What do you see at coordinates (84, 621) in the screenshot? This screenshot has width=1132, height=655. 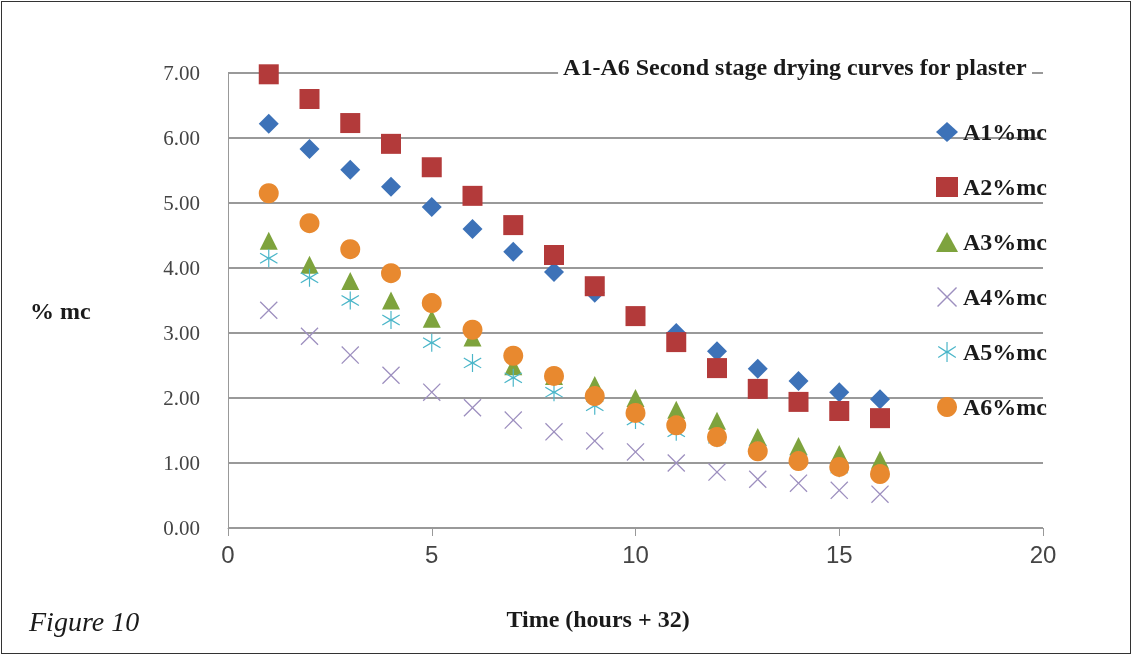 I see `caption: Figure 10` at bounding box center [84, 621].